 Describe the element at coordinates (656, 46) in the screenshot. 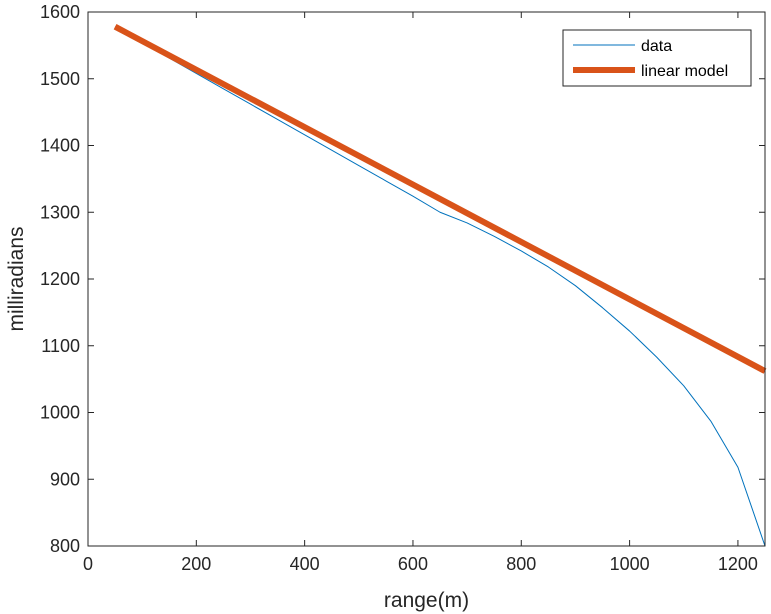

I see `legend-label: data` at that location.